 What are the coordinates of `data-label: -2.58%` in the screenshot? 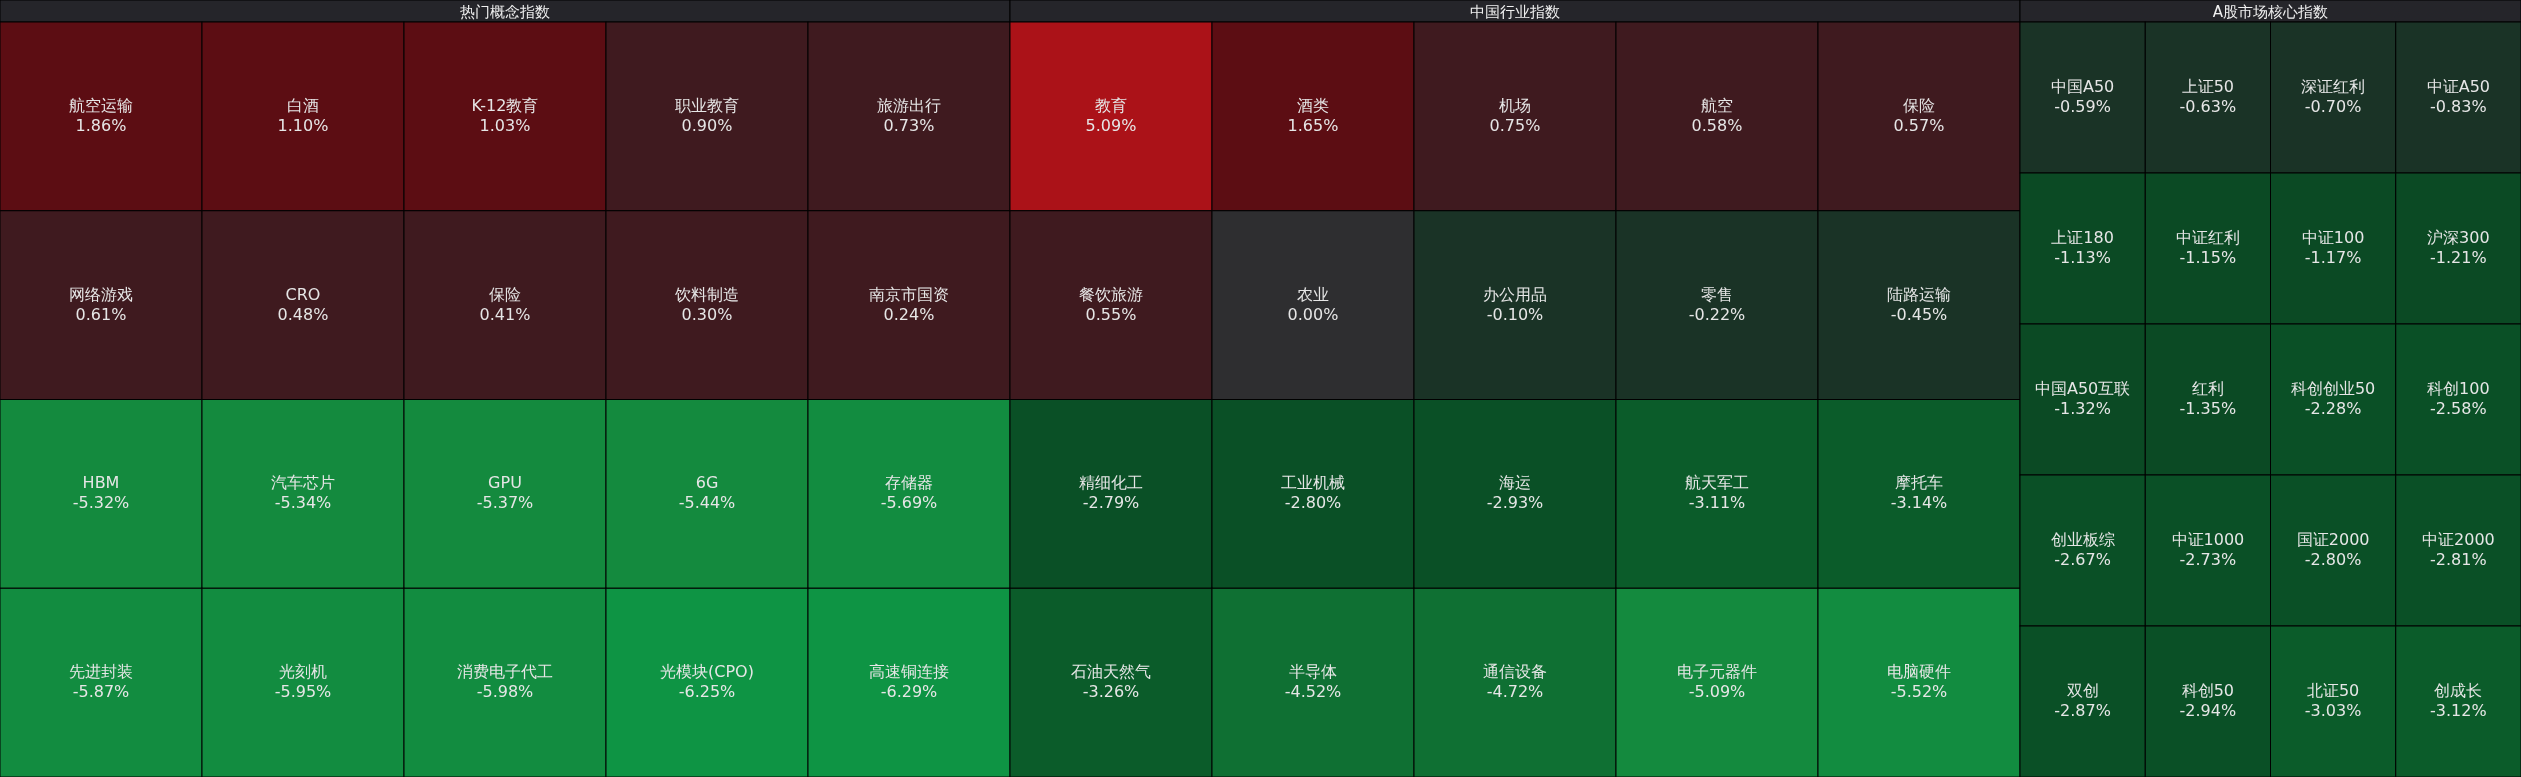 It's located at (2458, 408).